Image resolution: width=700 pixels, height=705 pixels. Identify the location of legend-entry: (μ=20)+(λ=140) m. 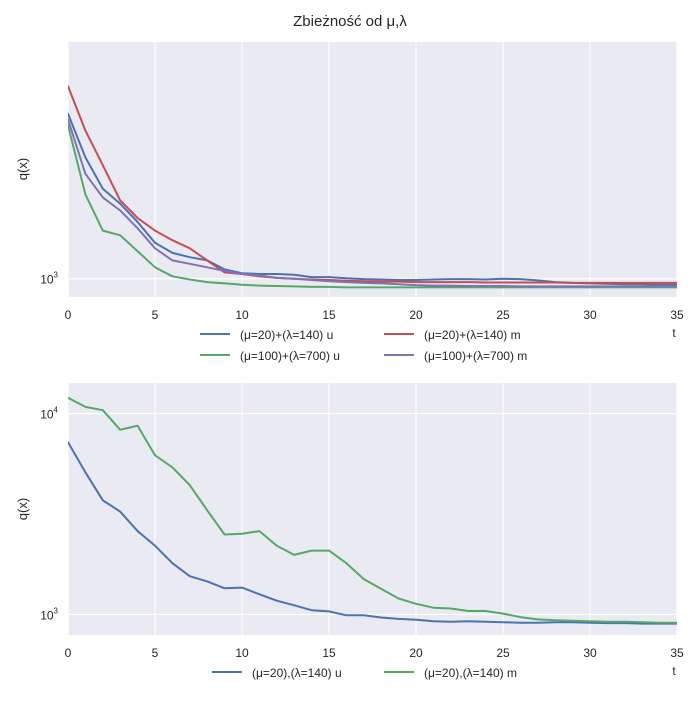
(472, 335).